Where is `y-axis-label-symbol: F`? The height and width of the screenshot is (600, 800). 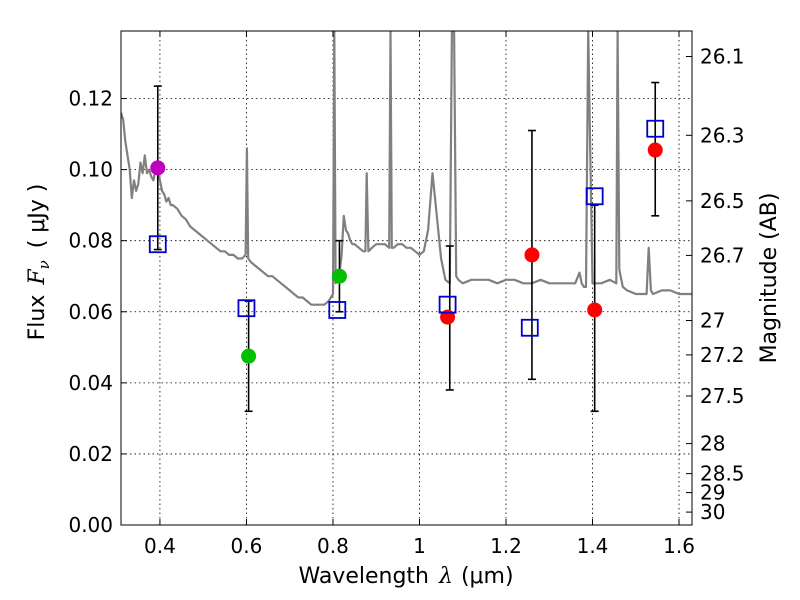 y-axis-label-symbol: F is located at coordinates (37, 277).